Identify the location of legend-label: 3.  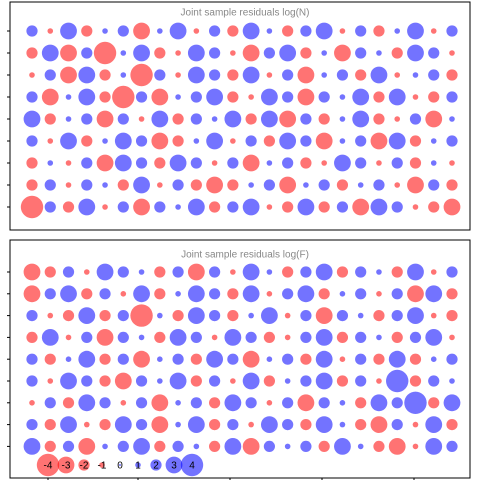
(174, 466).